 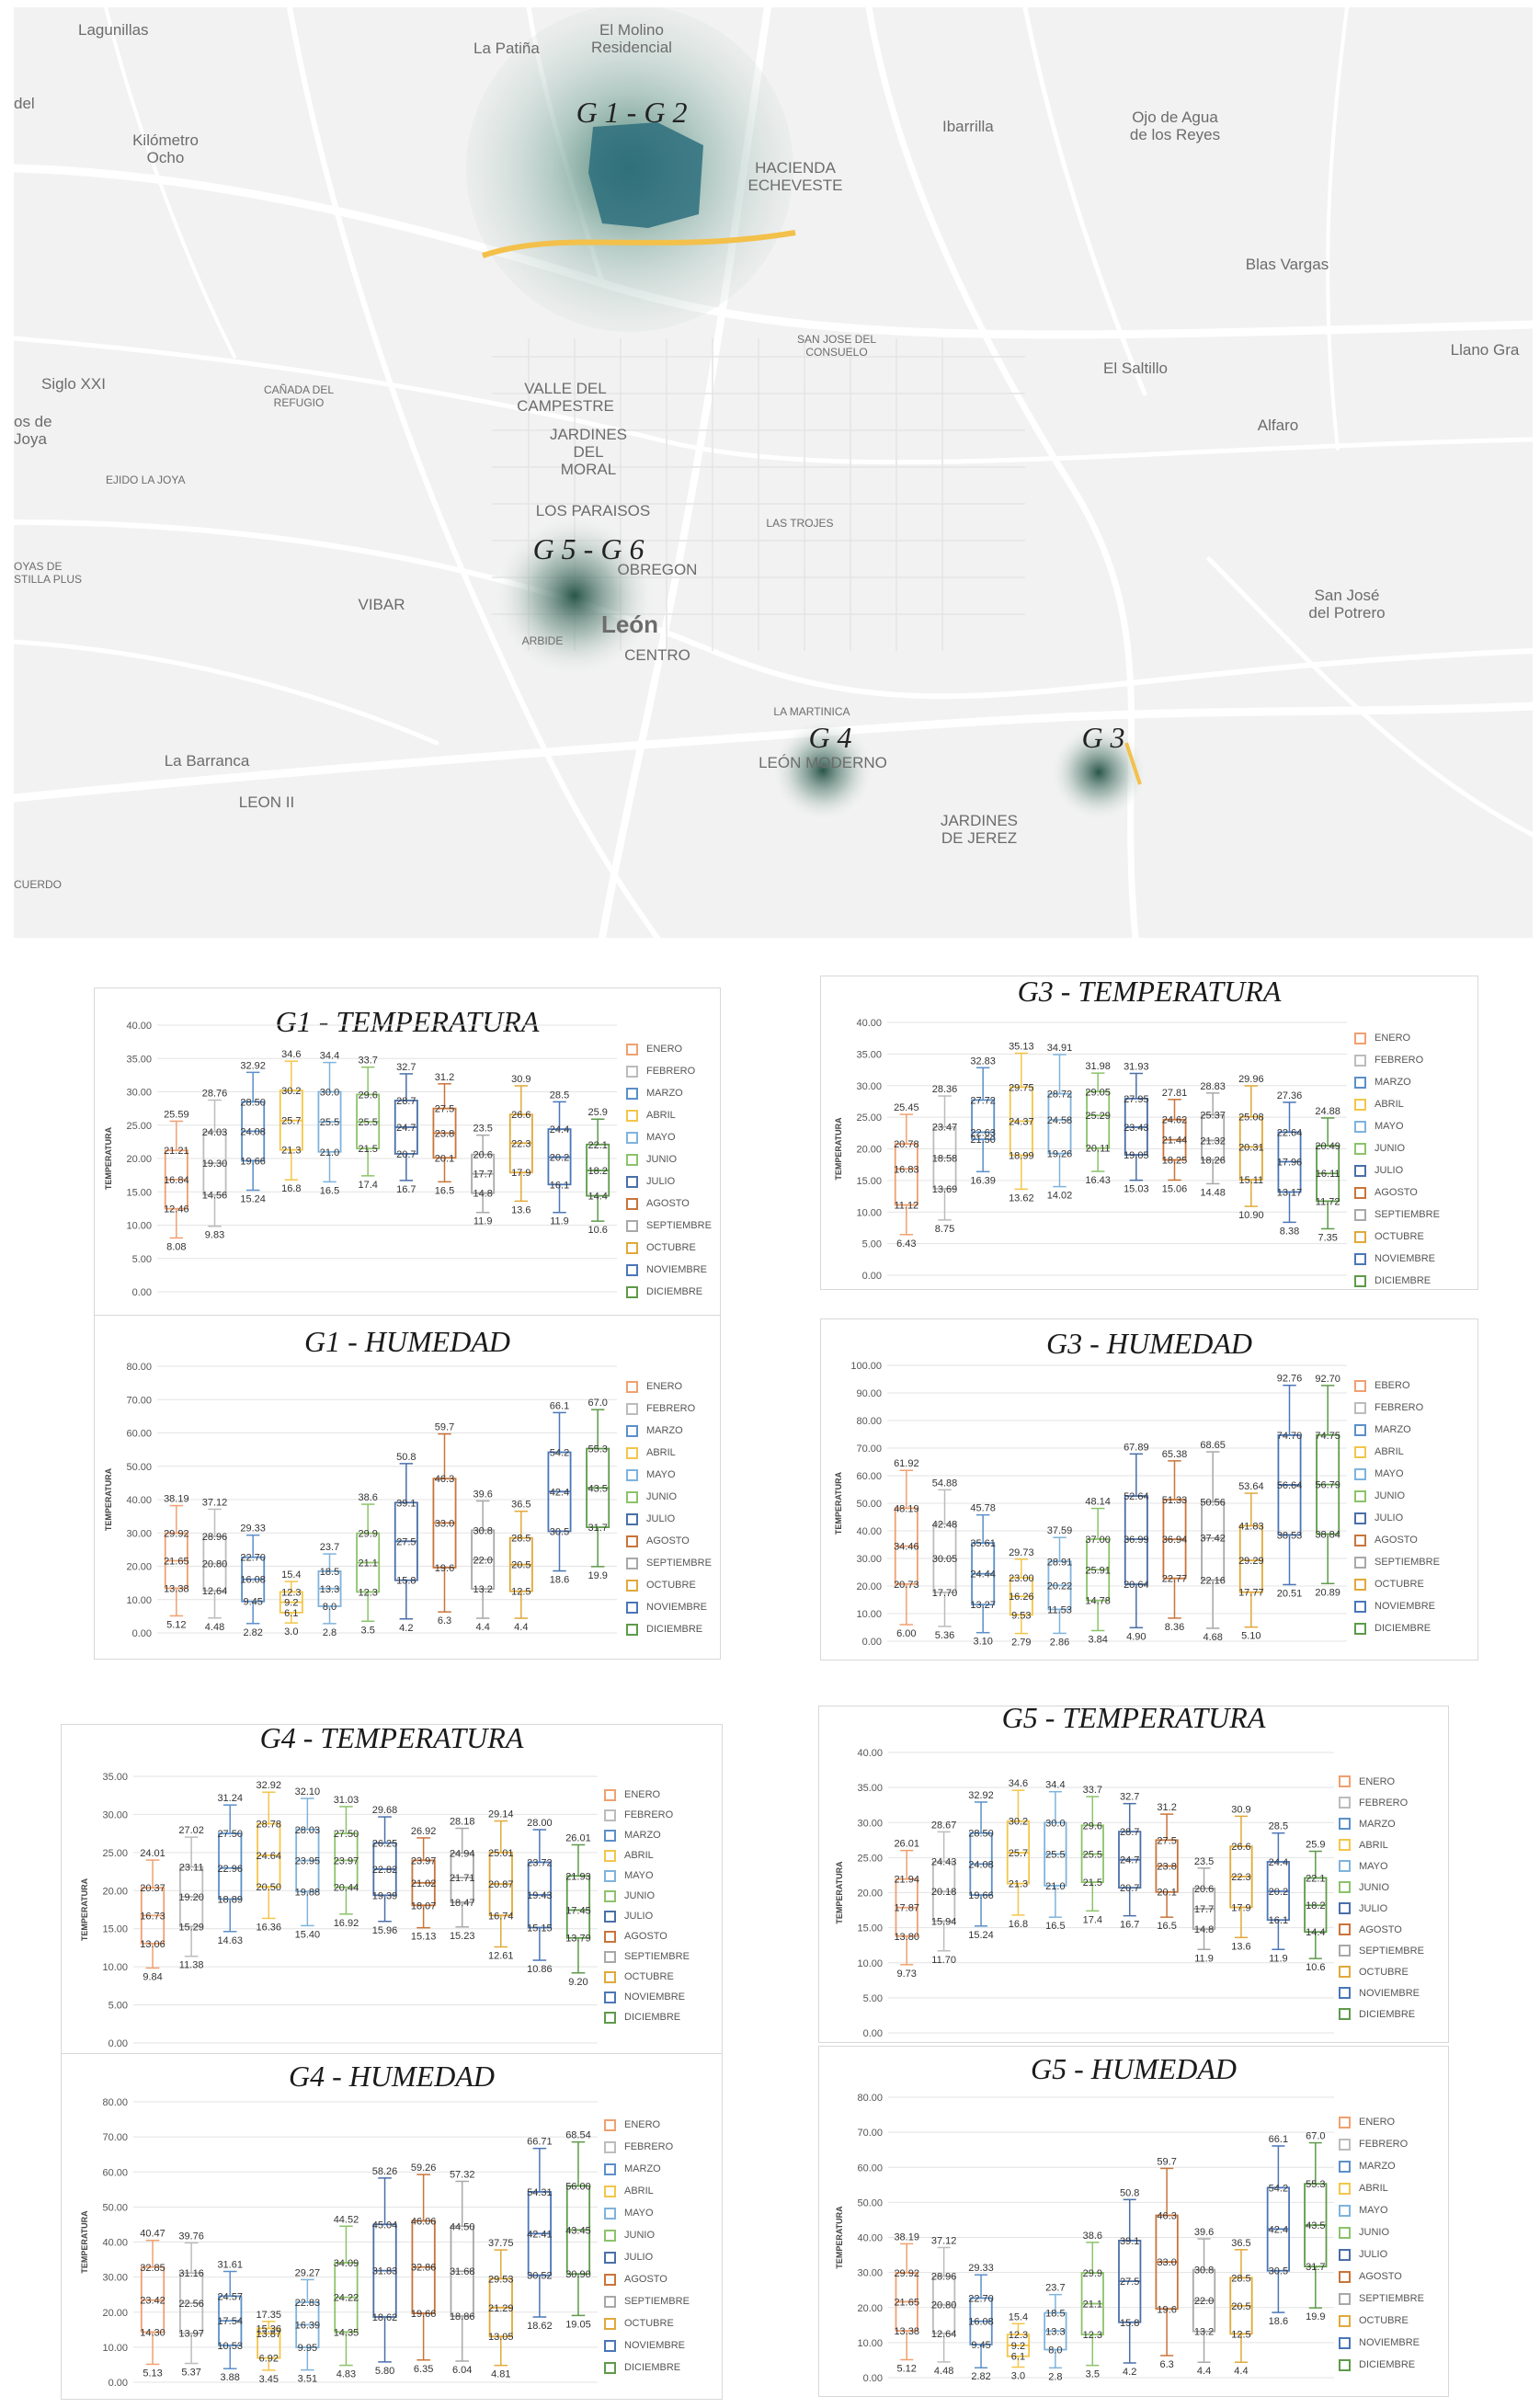 What do you see at coordinates (1381, 1908) in the screenshot?
I see `legend-item: JULIO` at bounding box center [1381, 1908].